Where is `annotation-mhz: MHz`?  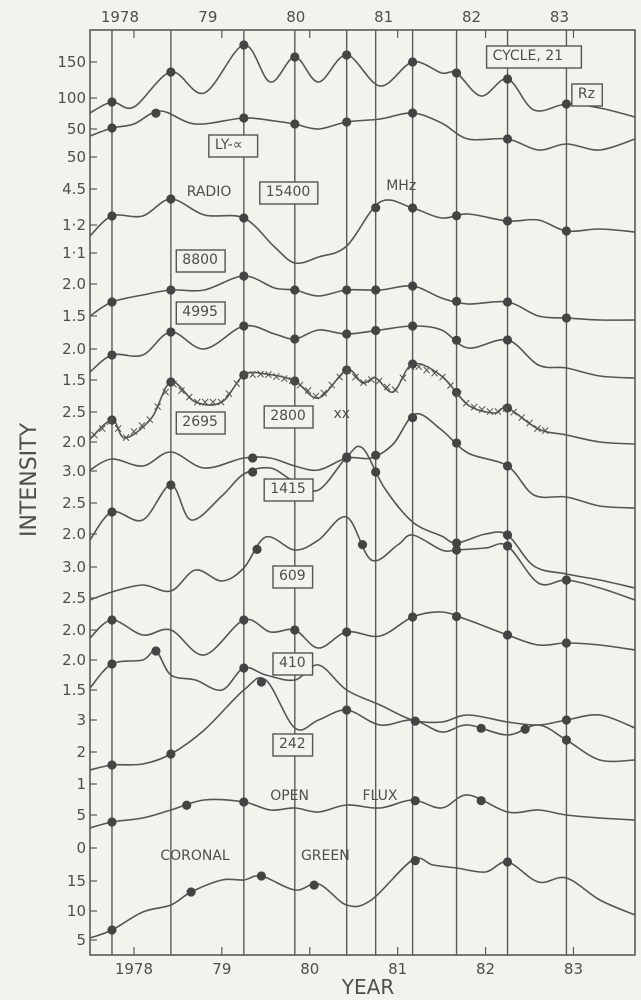 annotation-mhz: MHz is located at coordinates (401, 186).